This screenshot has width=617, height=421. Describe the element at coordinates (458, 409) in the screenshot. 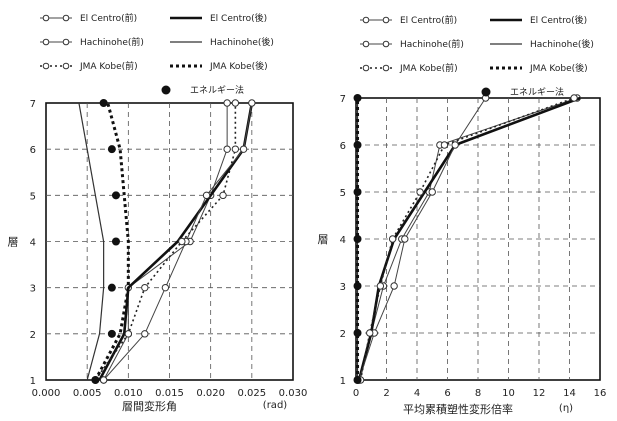

I see `x-axis-label: 平均累積塑性変形倍率` at that location.